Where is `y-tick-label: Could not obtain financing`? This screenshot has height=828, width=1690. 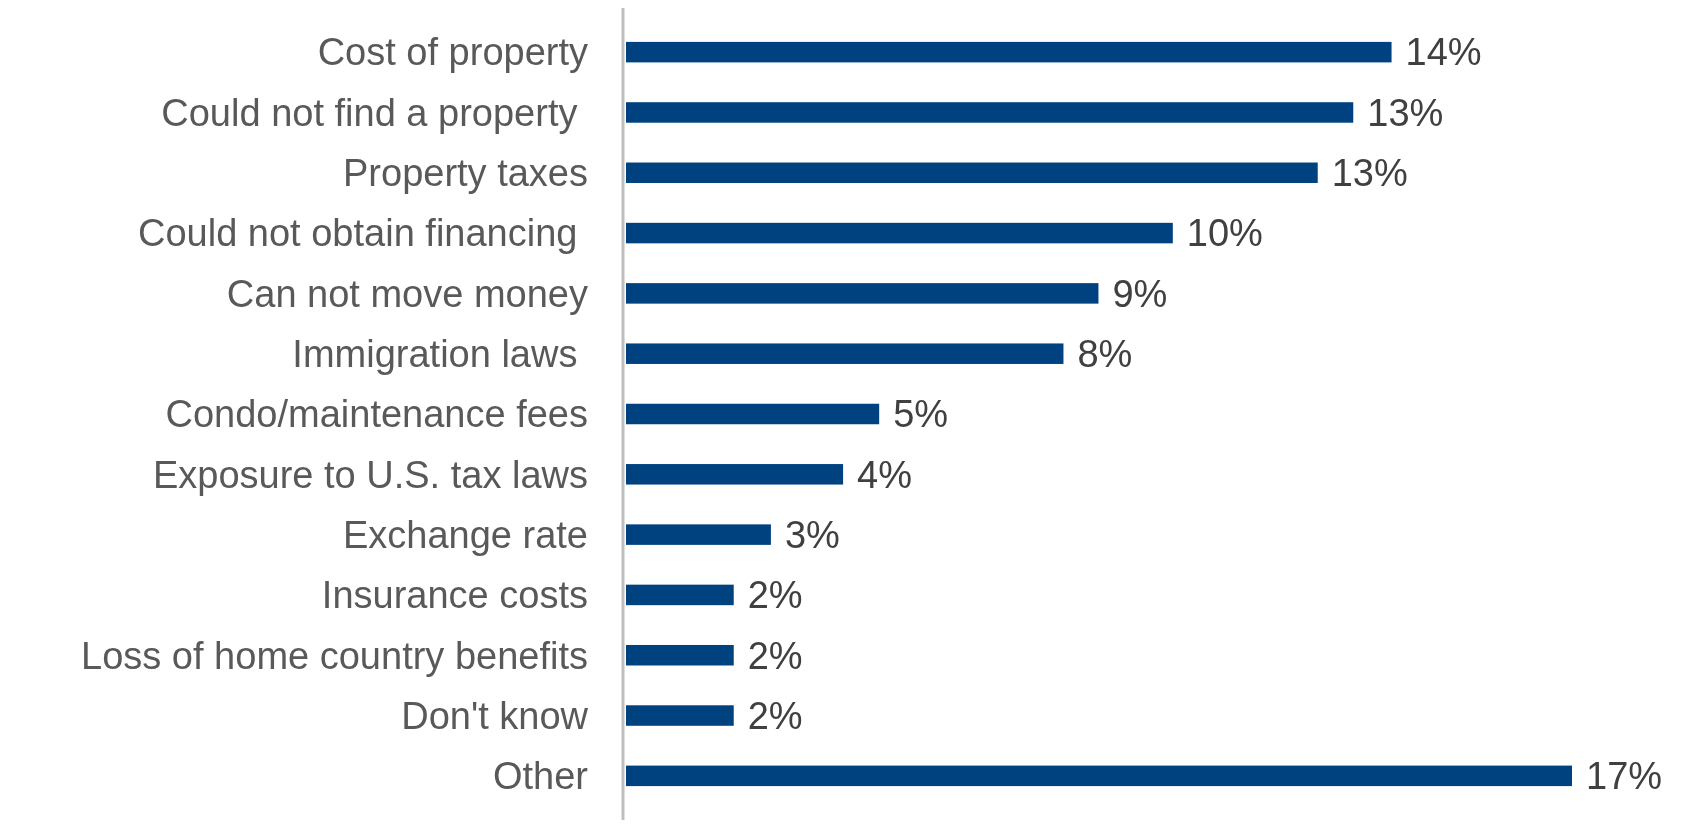 y-tick-label: Could not obtain financing is located at coordinates (363, 233).